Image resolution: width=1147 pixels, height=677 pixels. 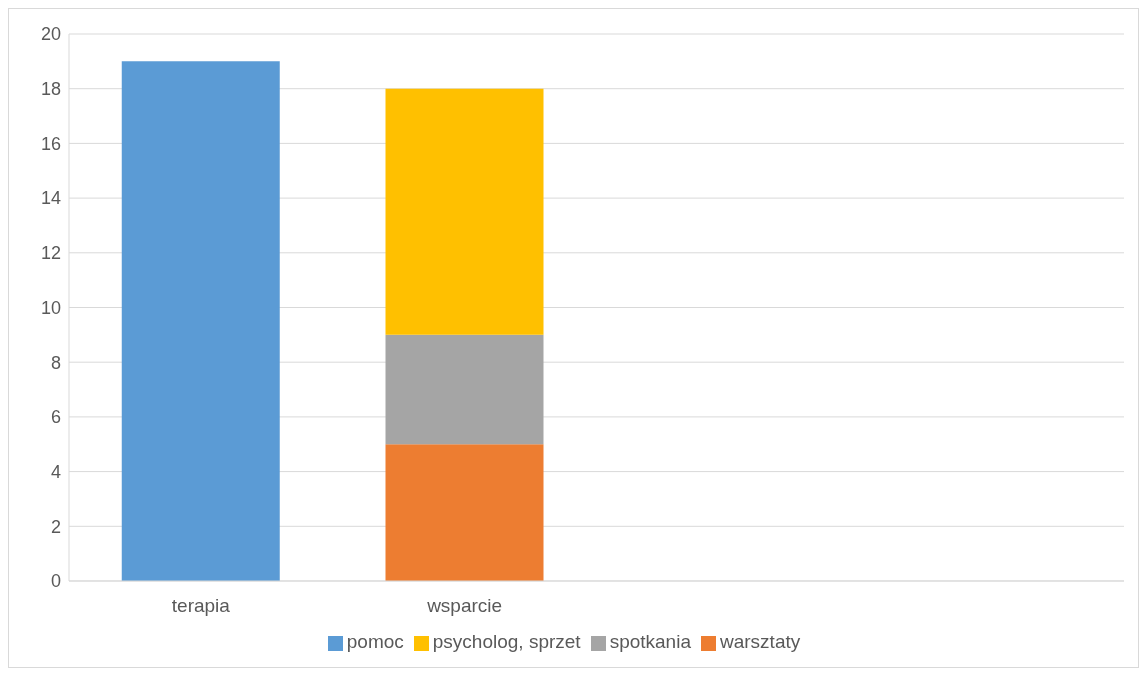 I want to click on y-tick-label: 4, so click(x=55, y=471).